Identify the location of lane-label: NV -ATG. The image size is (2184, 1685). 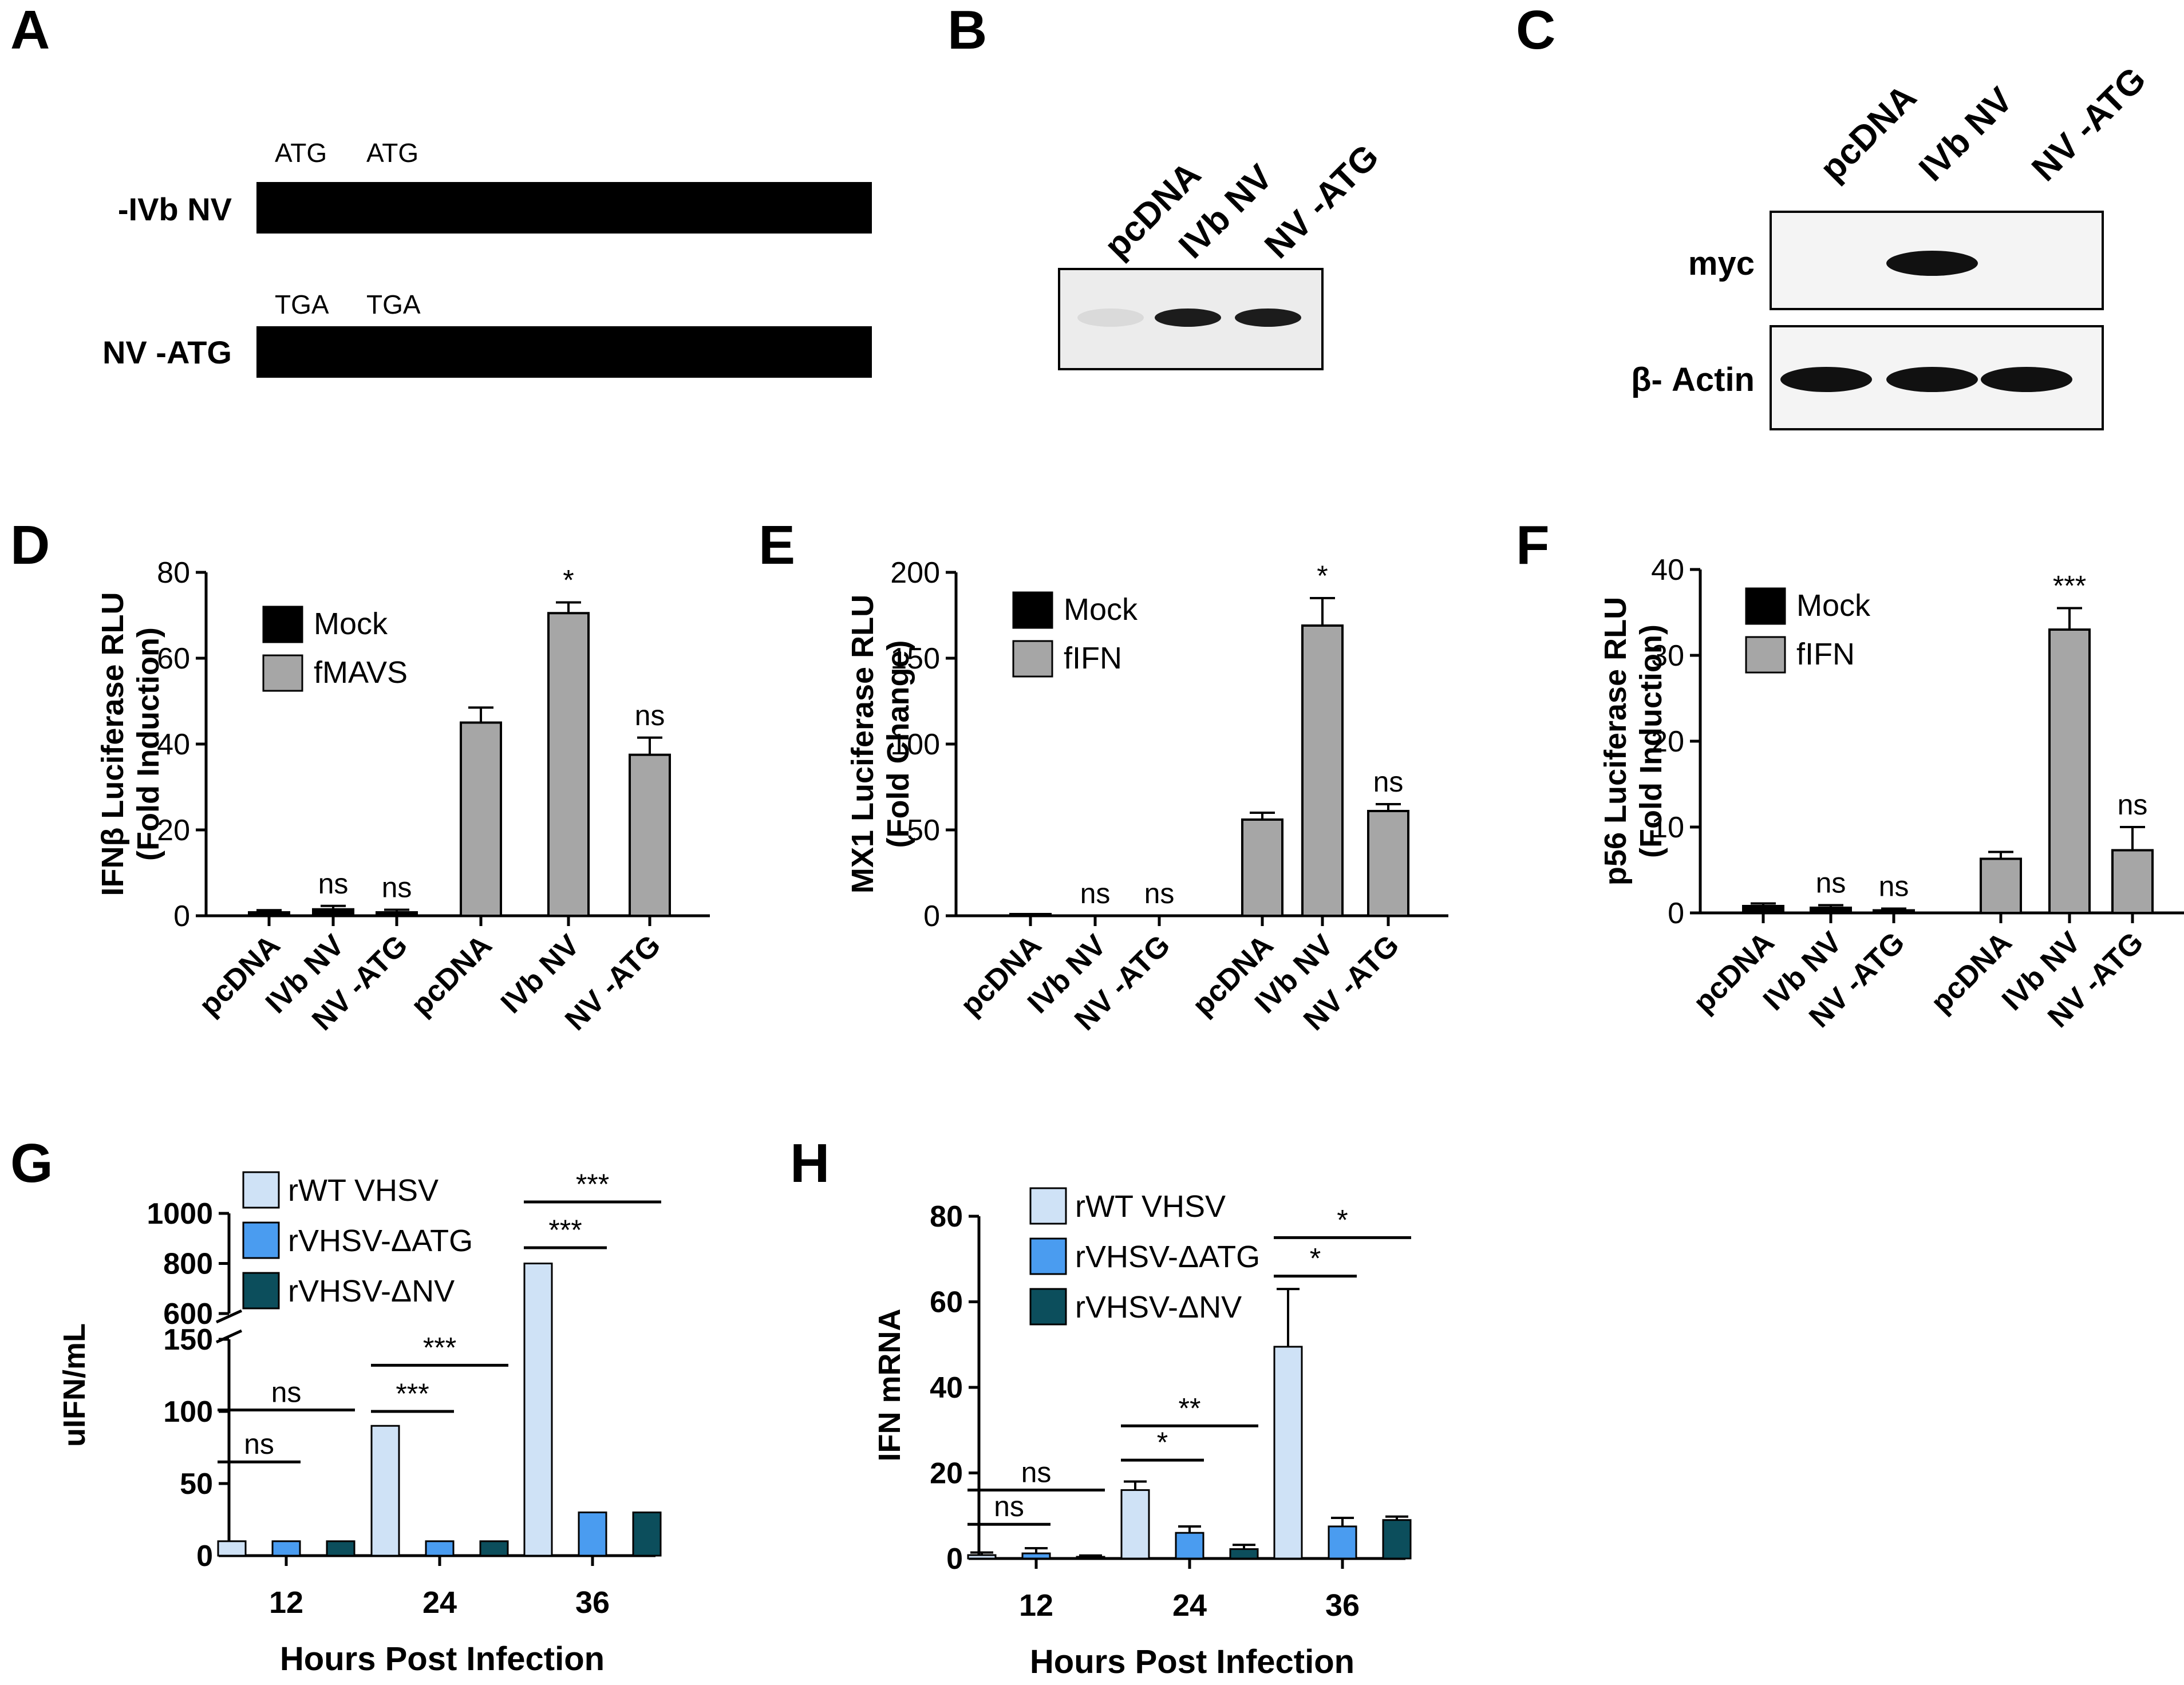
(2089, 124).